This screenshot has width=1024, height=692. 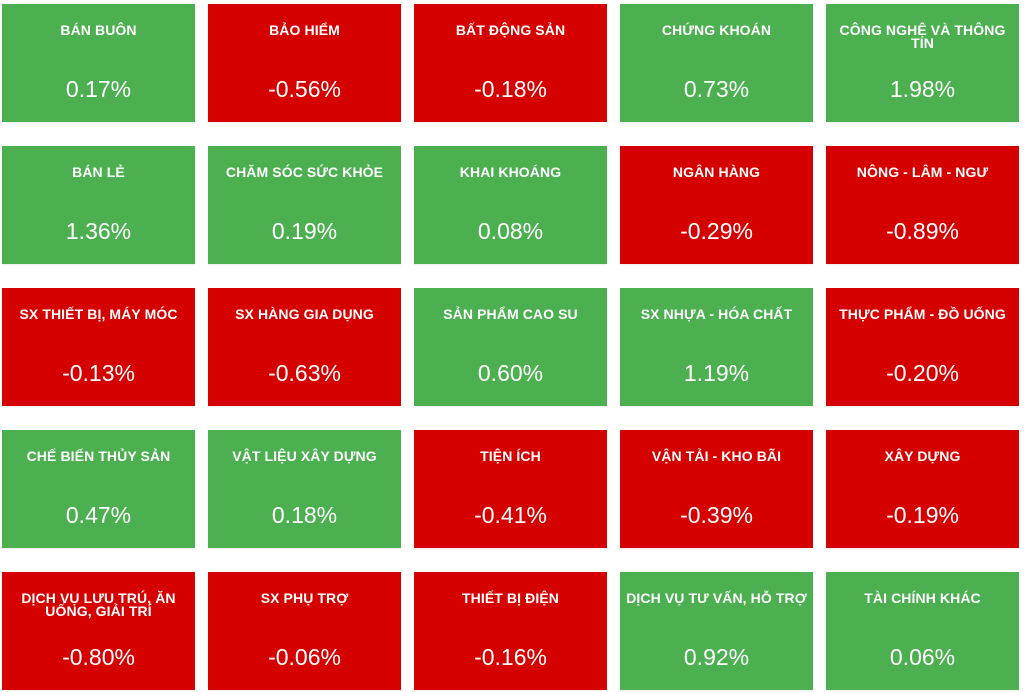 What do you see at coordinates (304, 489) in the screenshot?
I see `sector-tile: VẬT LIỆU XÂY DỰNG 0.18%` at bounding box center [304, 489].